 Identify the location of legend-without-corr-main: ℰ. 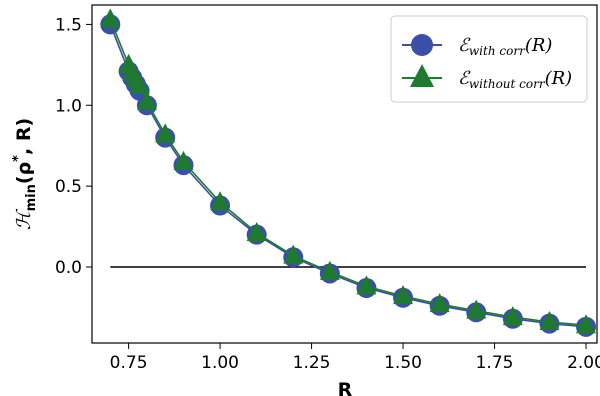
(464, 78).